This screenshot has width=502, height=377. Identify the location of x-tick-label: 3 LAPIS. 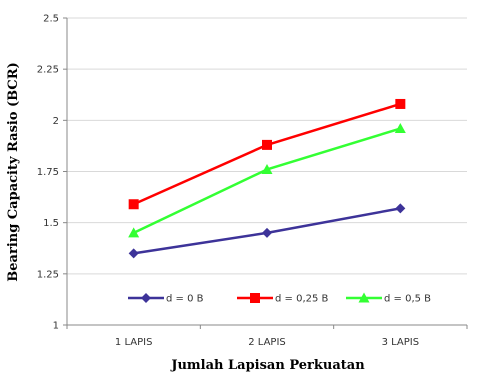
(401, 342).